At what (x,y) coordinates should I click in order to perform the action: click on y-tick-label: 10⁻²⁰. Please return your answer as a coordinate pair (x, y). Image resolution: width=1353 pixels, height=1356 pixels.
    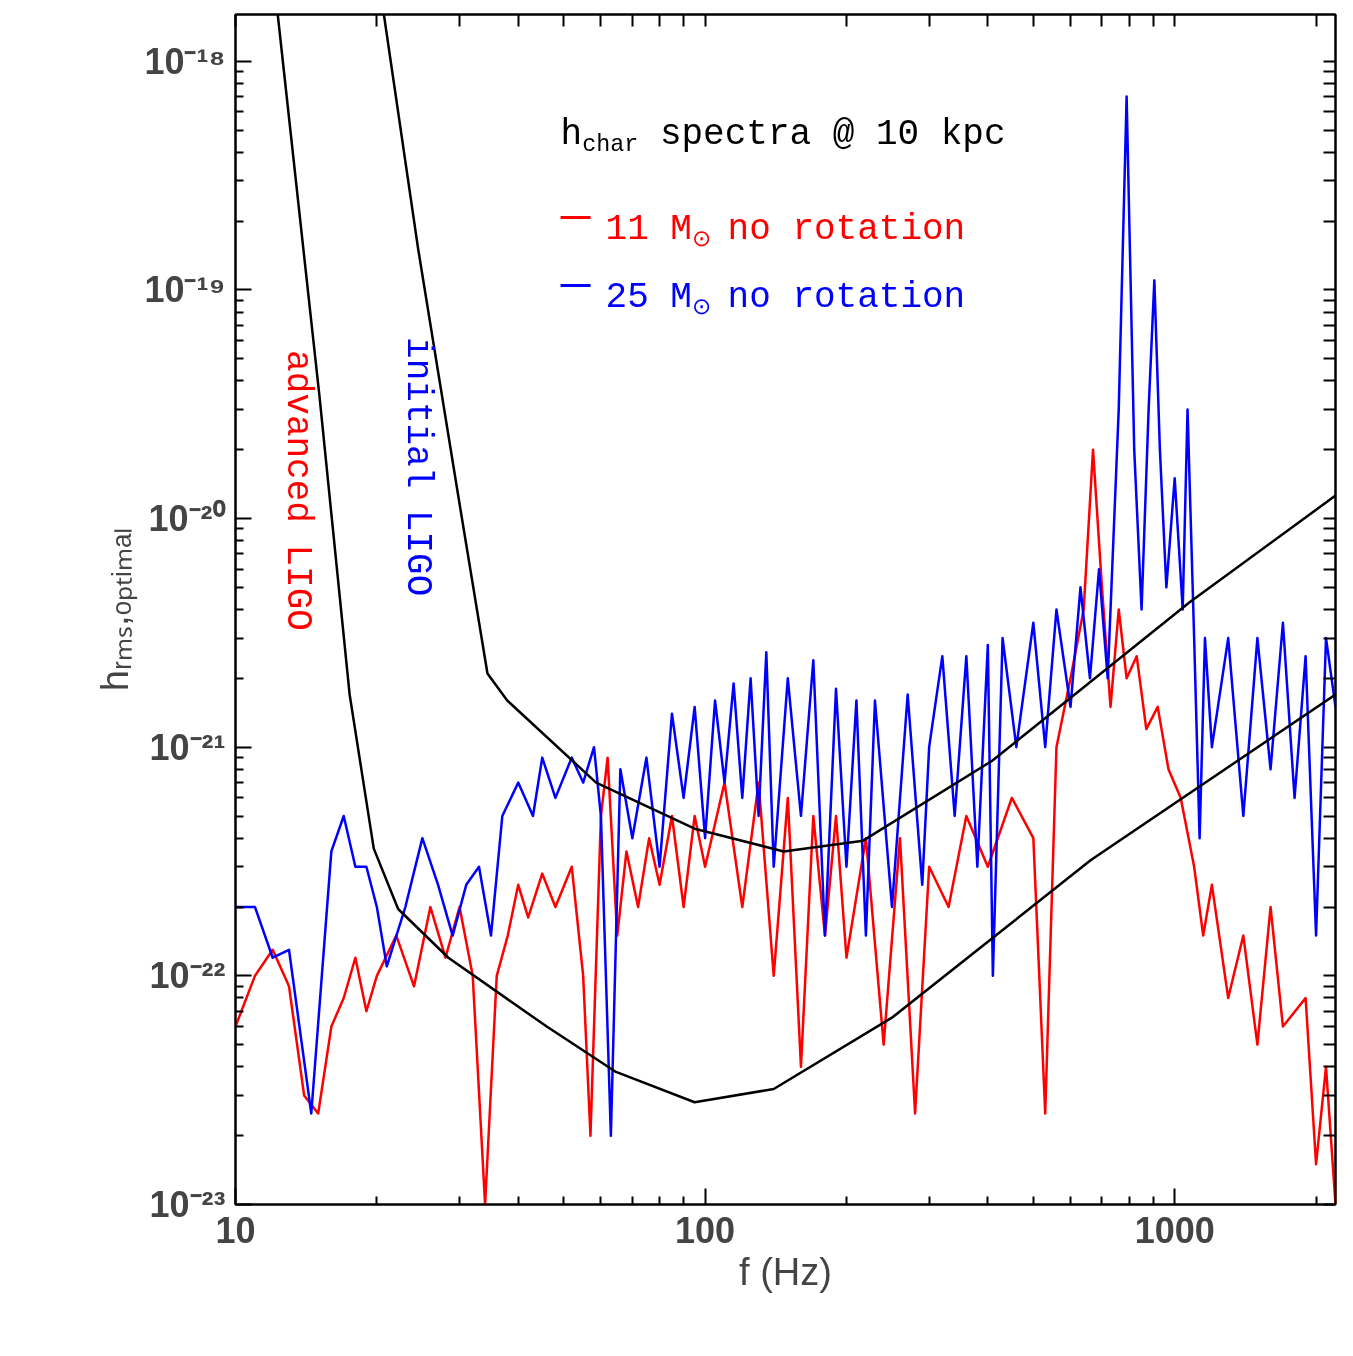
    Looking at the image, I should click on (187, 519).